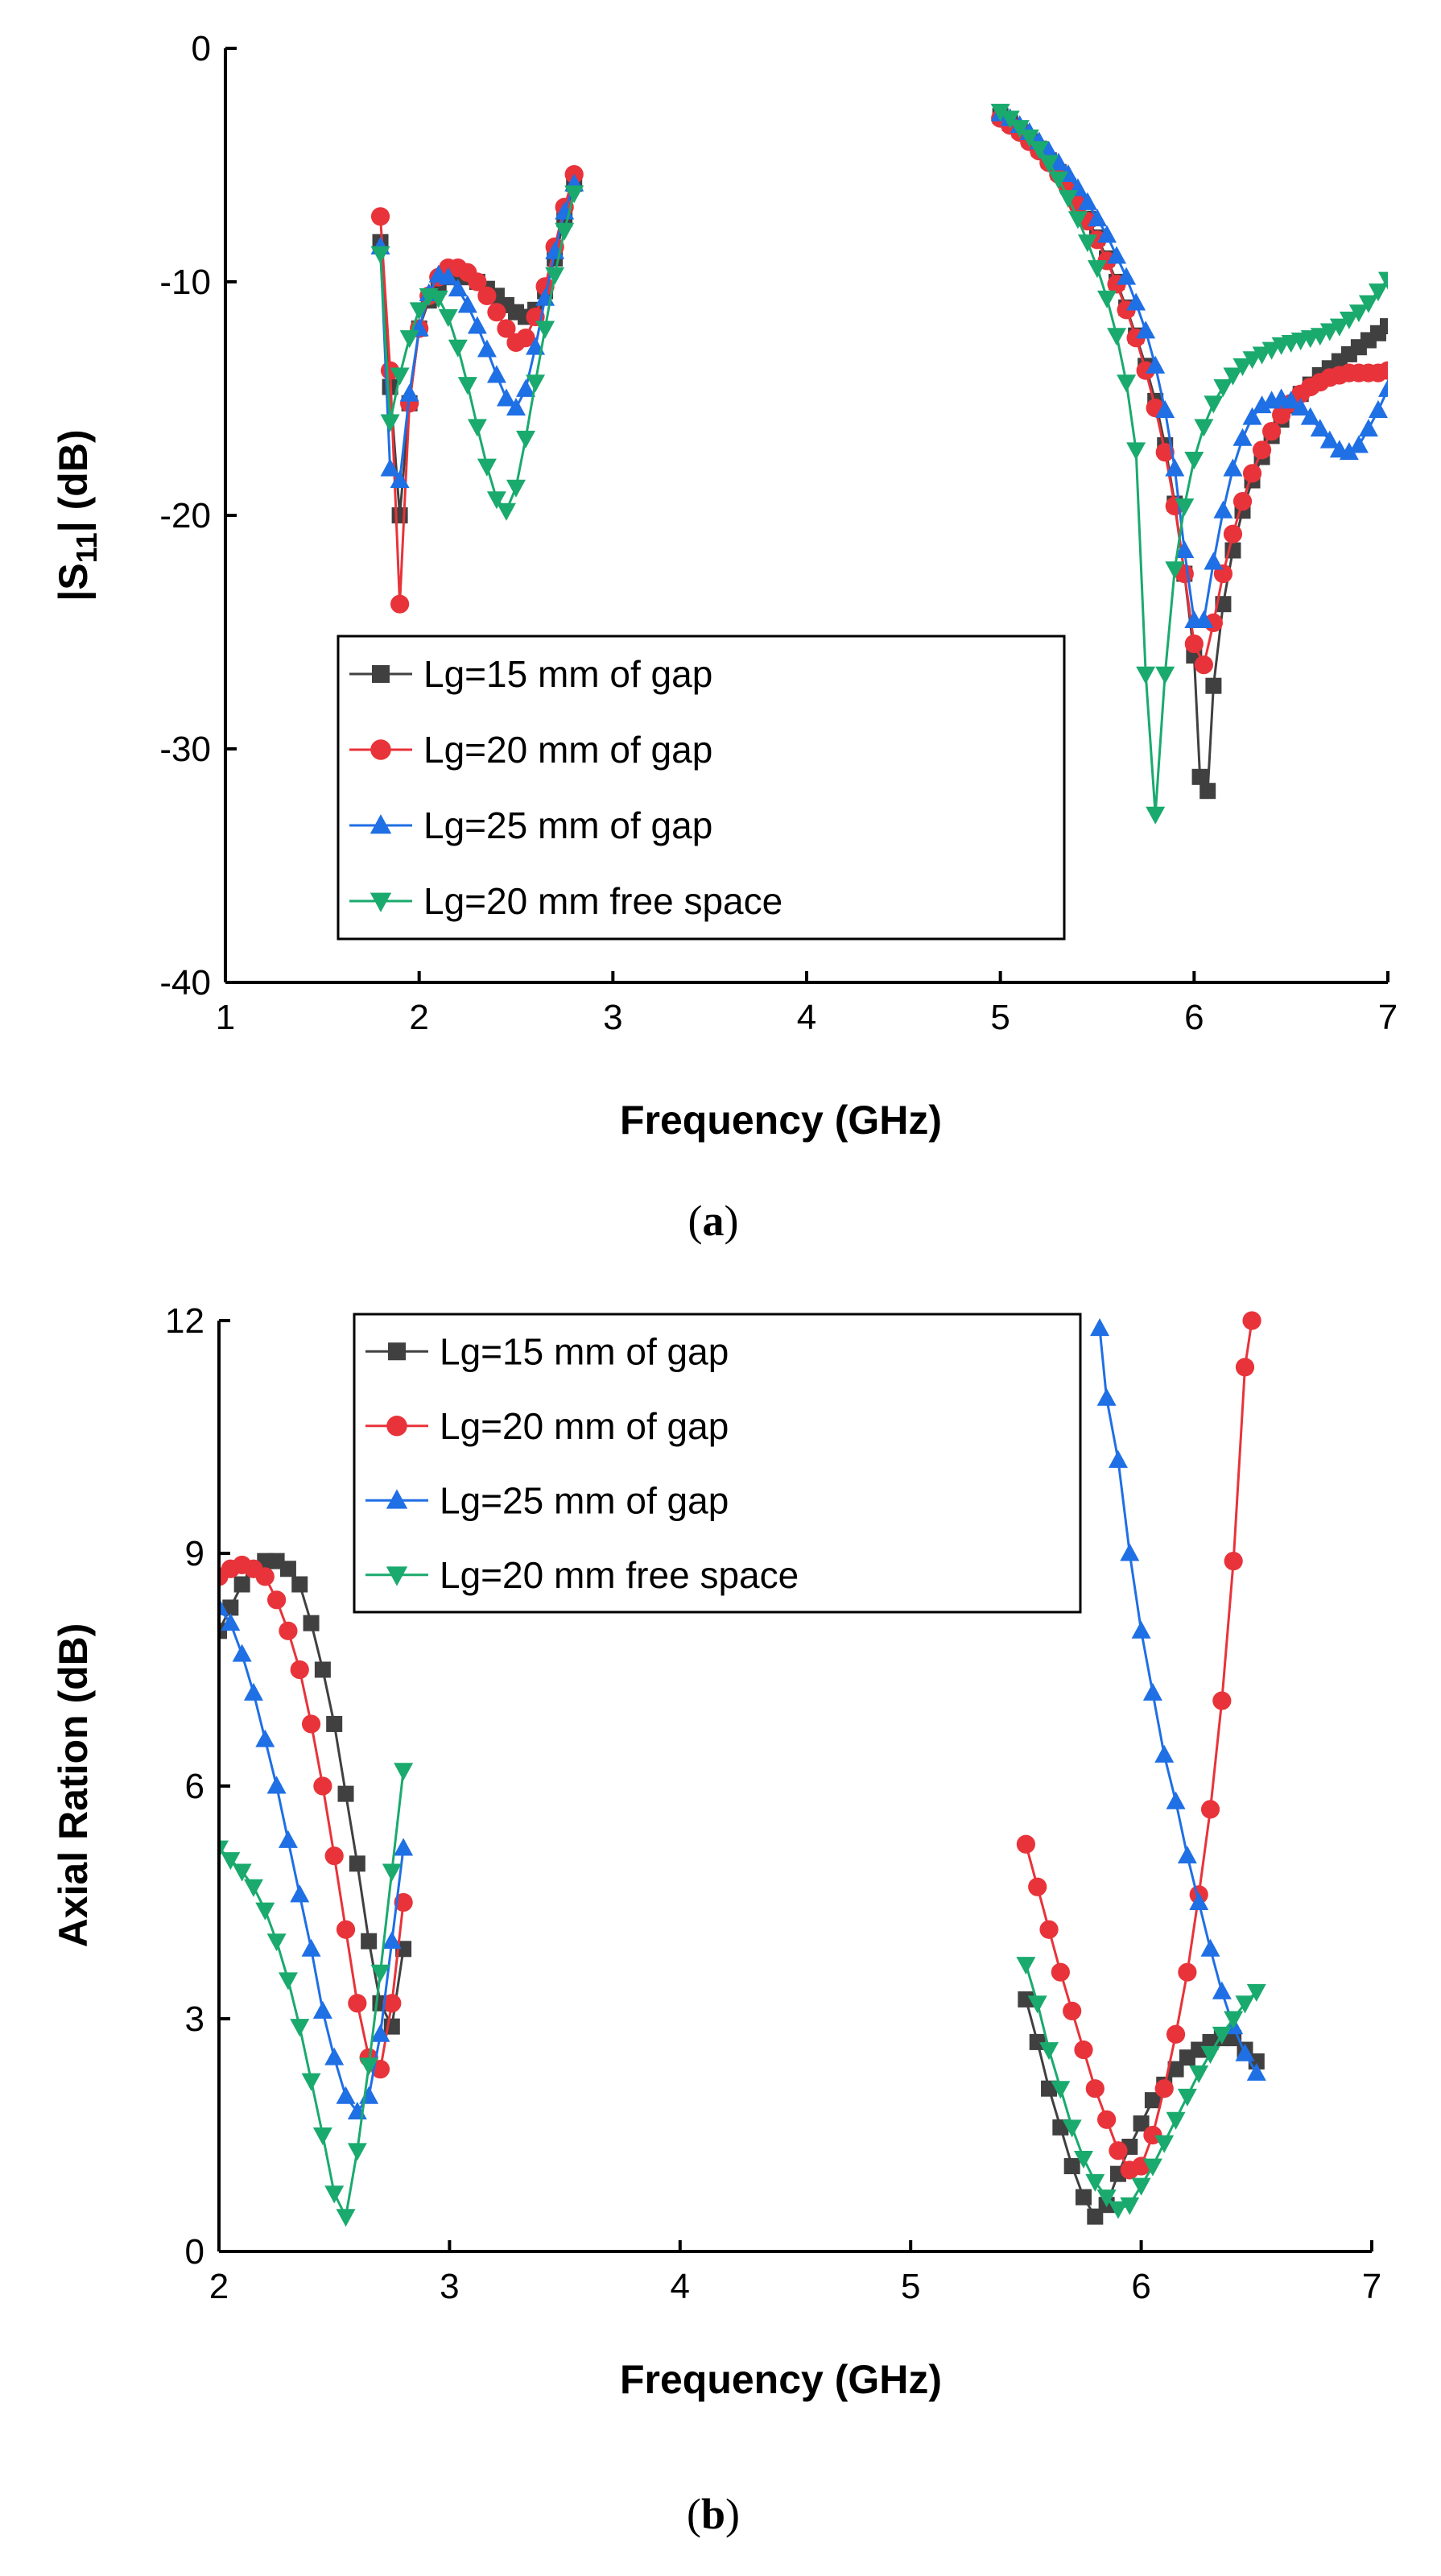 Image resolution: width=1441 pixels, height=2576 pixels. What do you see at coordinates (584, 1426) in the screenshot?
I see `chart-b-legend-label-lg-20-mm-of-gap: Lg=20 mm of gap` at bounding box center [584, 1426].